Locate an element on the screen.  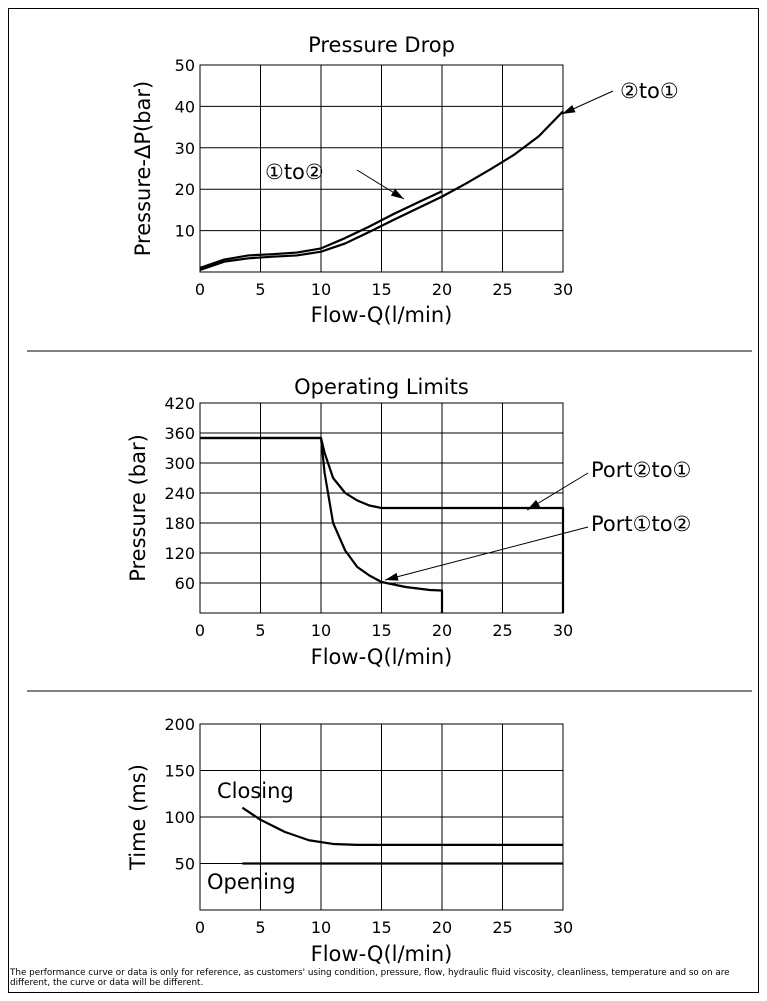
series-label: Closing is located at coordinates (255, 791).